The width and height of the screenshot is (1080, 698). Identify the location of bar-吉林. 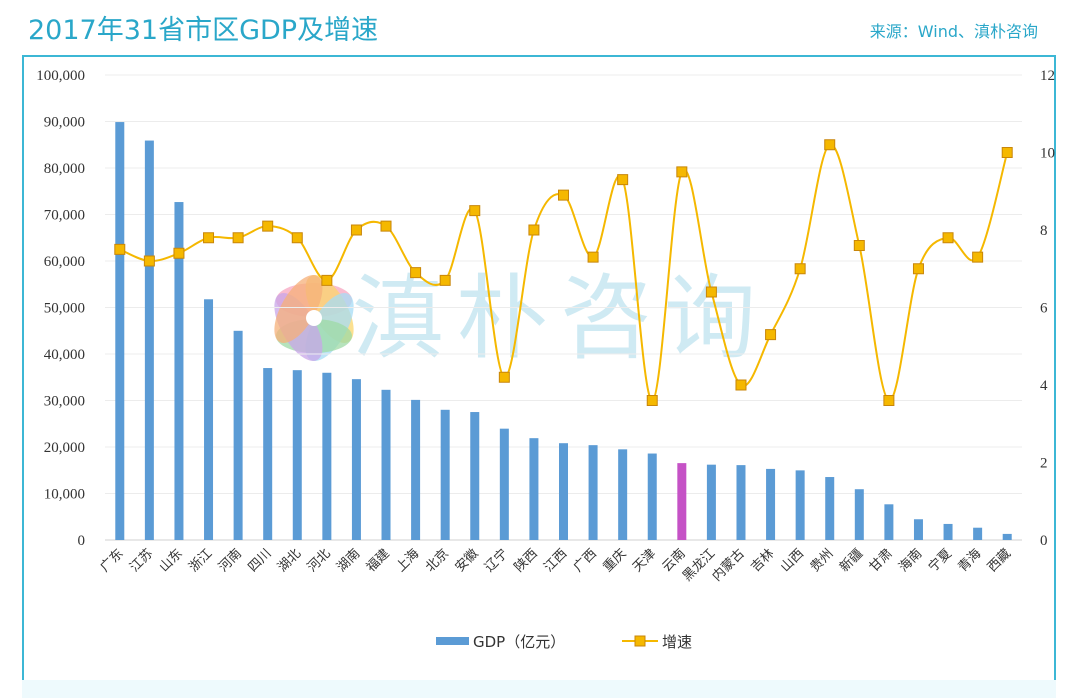
(771, 504).